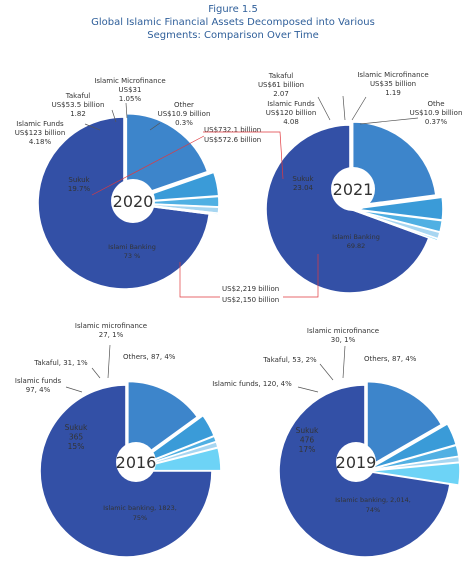 The image size is (465, 567). I want to click on slice-label-sukuk-line: 476, so click(307, 440).